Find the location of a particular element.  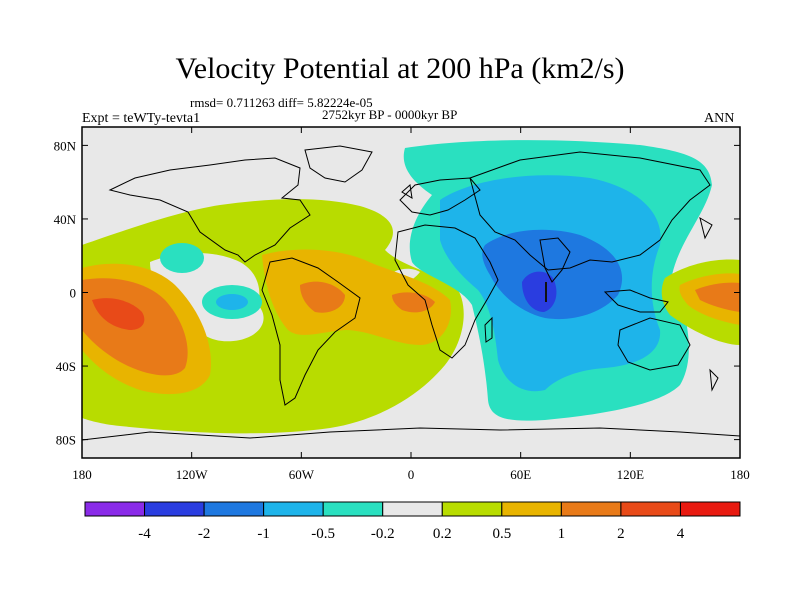

lon-tick-label: 120W is located at coordinates (192, 474).